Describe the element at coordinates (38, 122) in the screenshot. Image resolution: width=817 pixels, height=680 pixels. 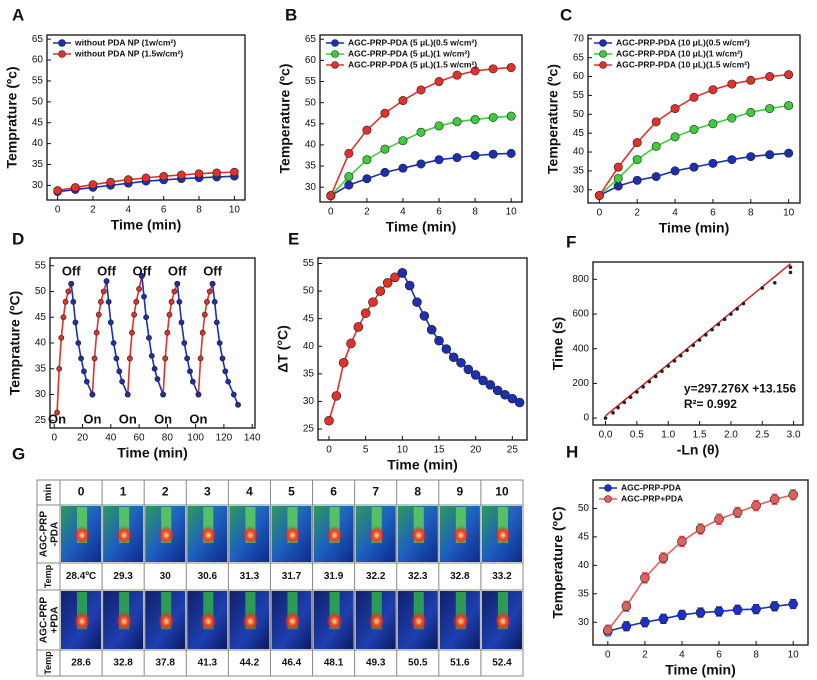
I see `y-tick-label: 45` at that location.